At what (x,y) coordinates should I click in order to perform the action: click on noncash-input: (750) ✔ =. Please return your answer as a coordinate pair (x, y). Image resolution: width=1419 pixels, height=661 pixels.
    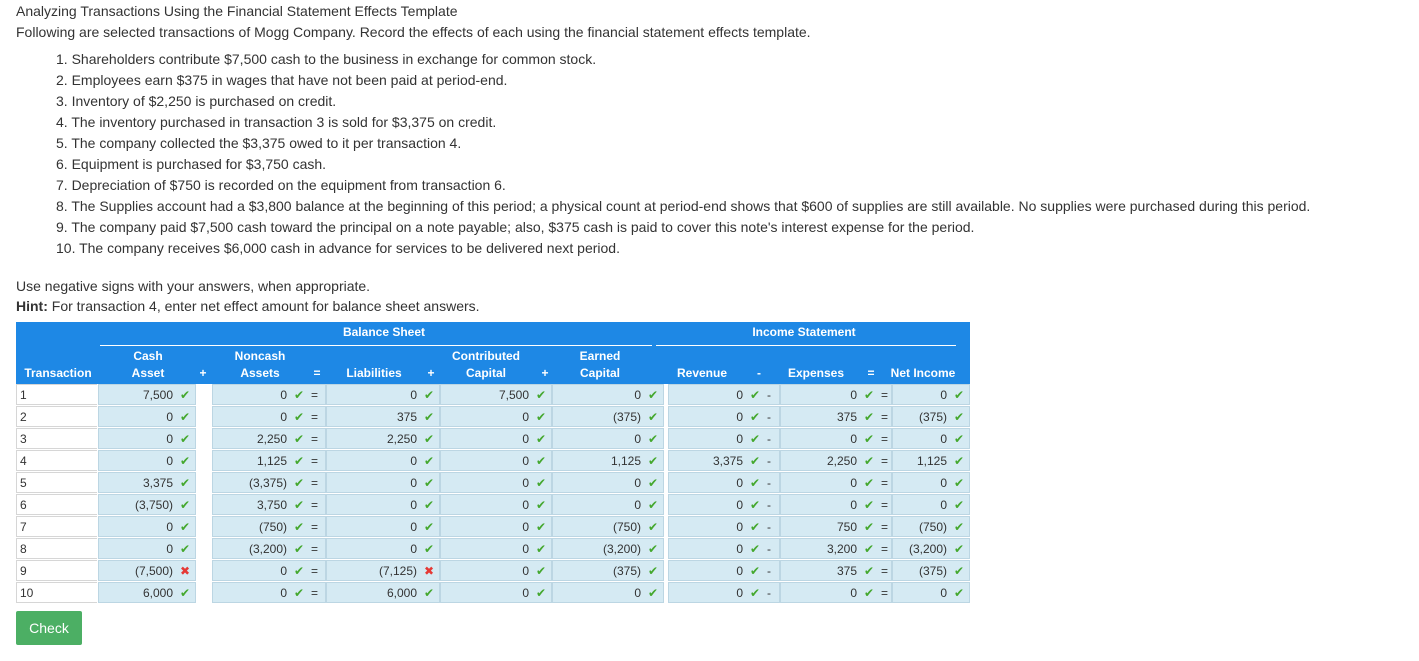
    Looking at the image, I should click on (269, 526).